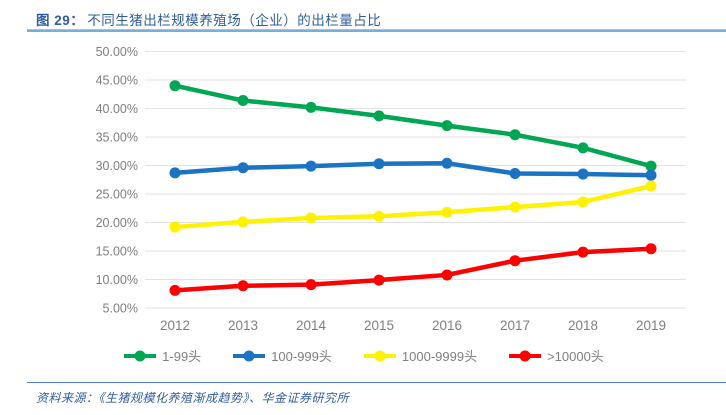 Image resolution: width=726 pixels, height=415 pixels. I want to click on x-tick-label: 2016, so click(447, 325).